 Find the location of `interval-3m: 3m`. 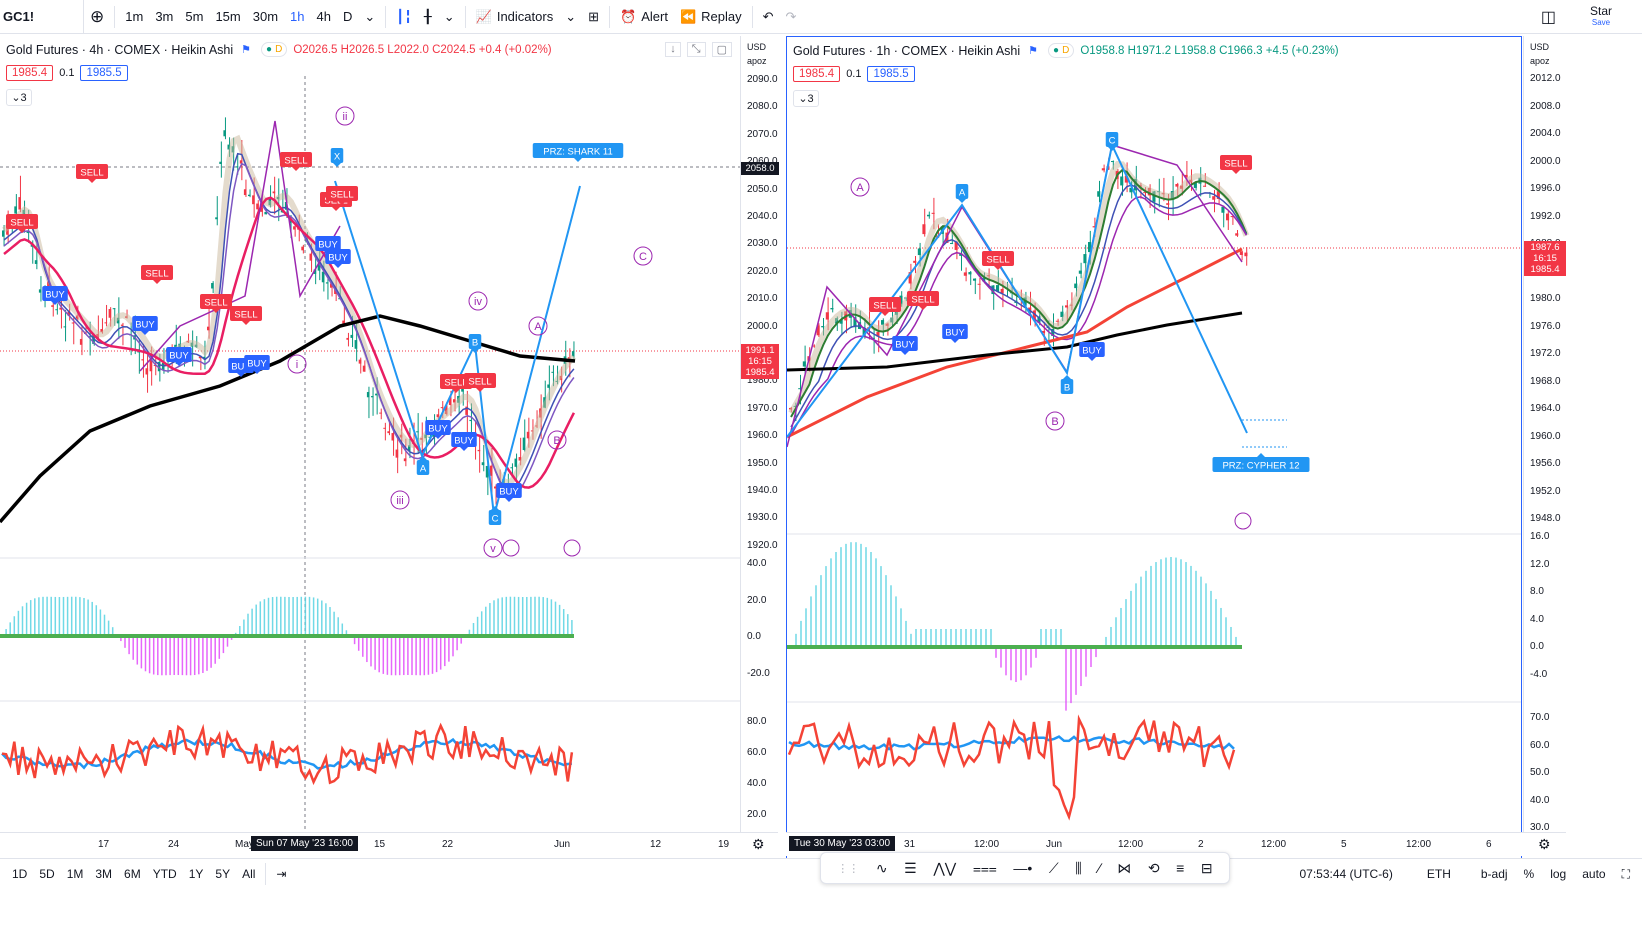

interval-3m: 3m is located at coordinates (164, 16).